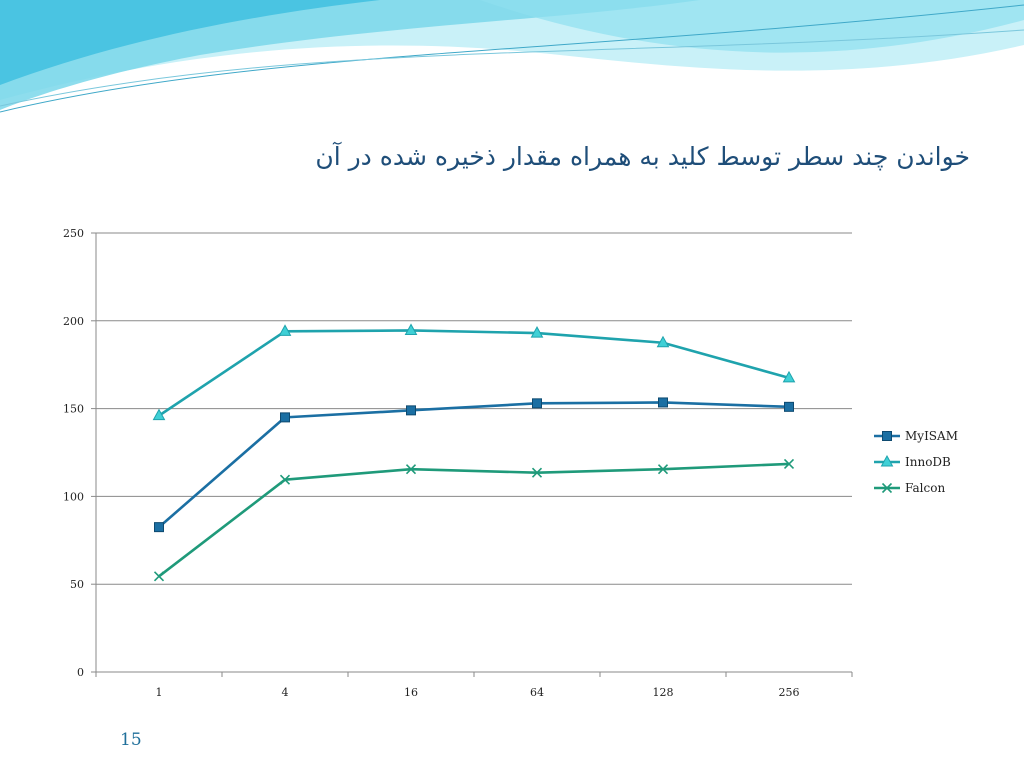 Image resolution: width=1024 pixels, height=768 pixels. I want to click on header-wave-decoration, so click(512, 56).